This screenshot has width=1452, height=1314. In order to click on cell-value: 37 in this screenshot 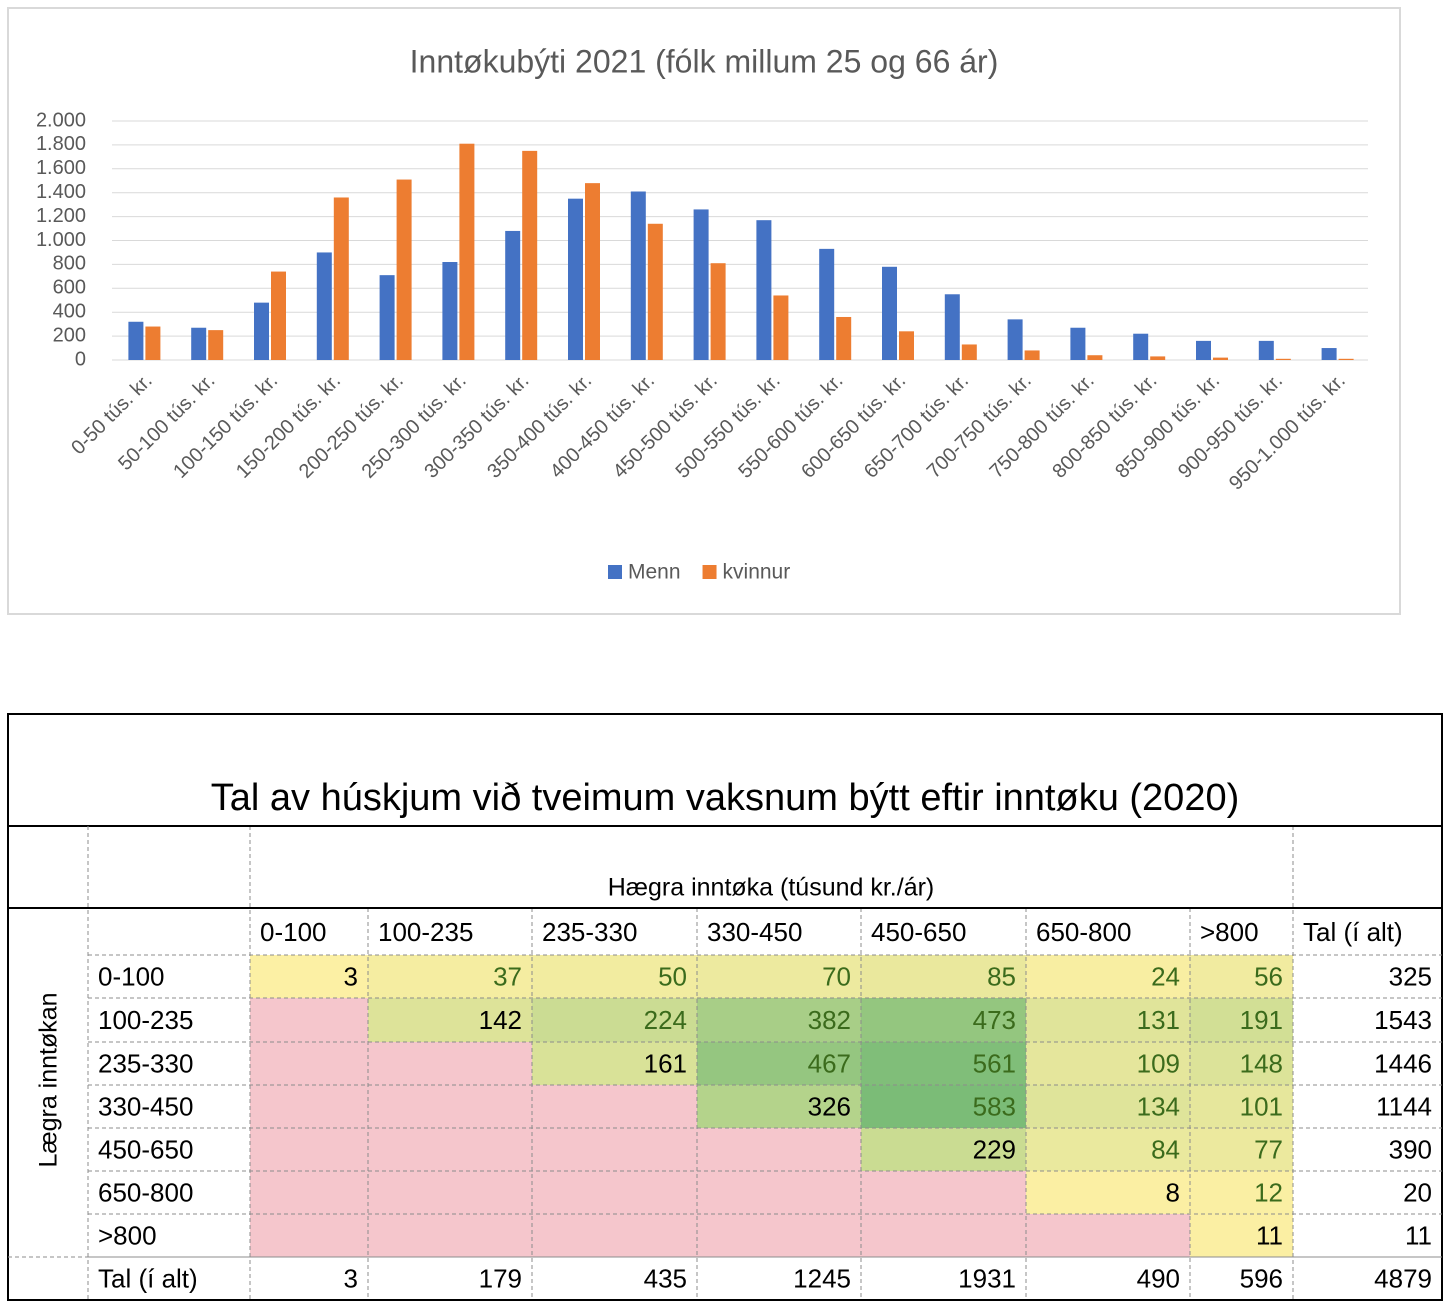, I will do `click(507, 976)`.